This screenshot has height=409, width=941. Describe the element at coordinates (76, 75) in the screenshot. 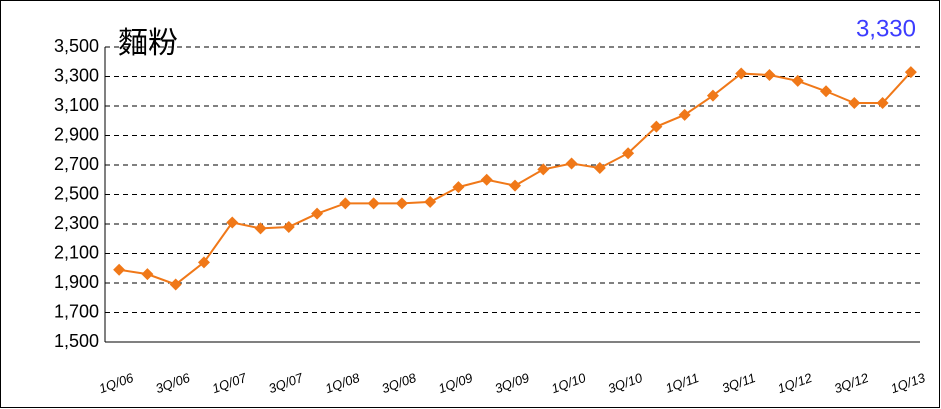

I see `y-tick-label: 3,300` at that location.